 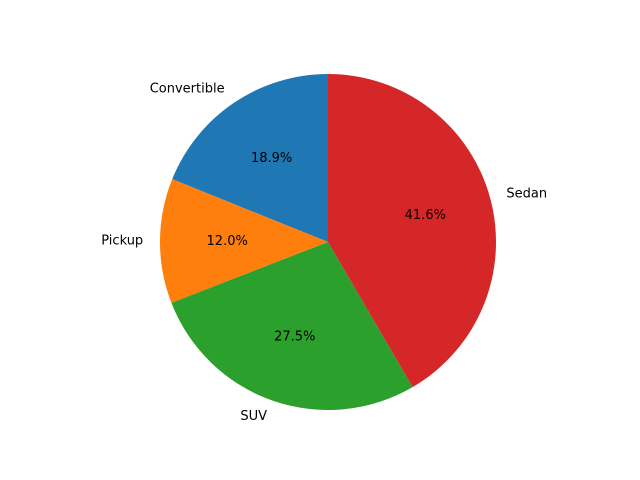 I want to click on percent-label-pickup: 12.0%, so click(x=227, y=241).